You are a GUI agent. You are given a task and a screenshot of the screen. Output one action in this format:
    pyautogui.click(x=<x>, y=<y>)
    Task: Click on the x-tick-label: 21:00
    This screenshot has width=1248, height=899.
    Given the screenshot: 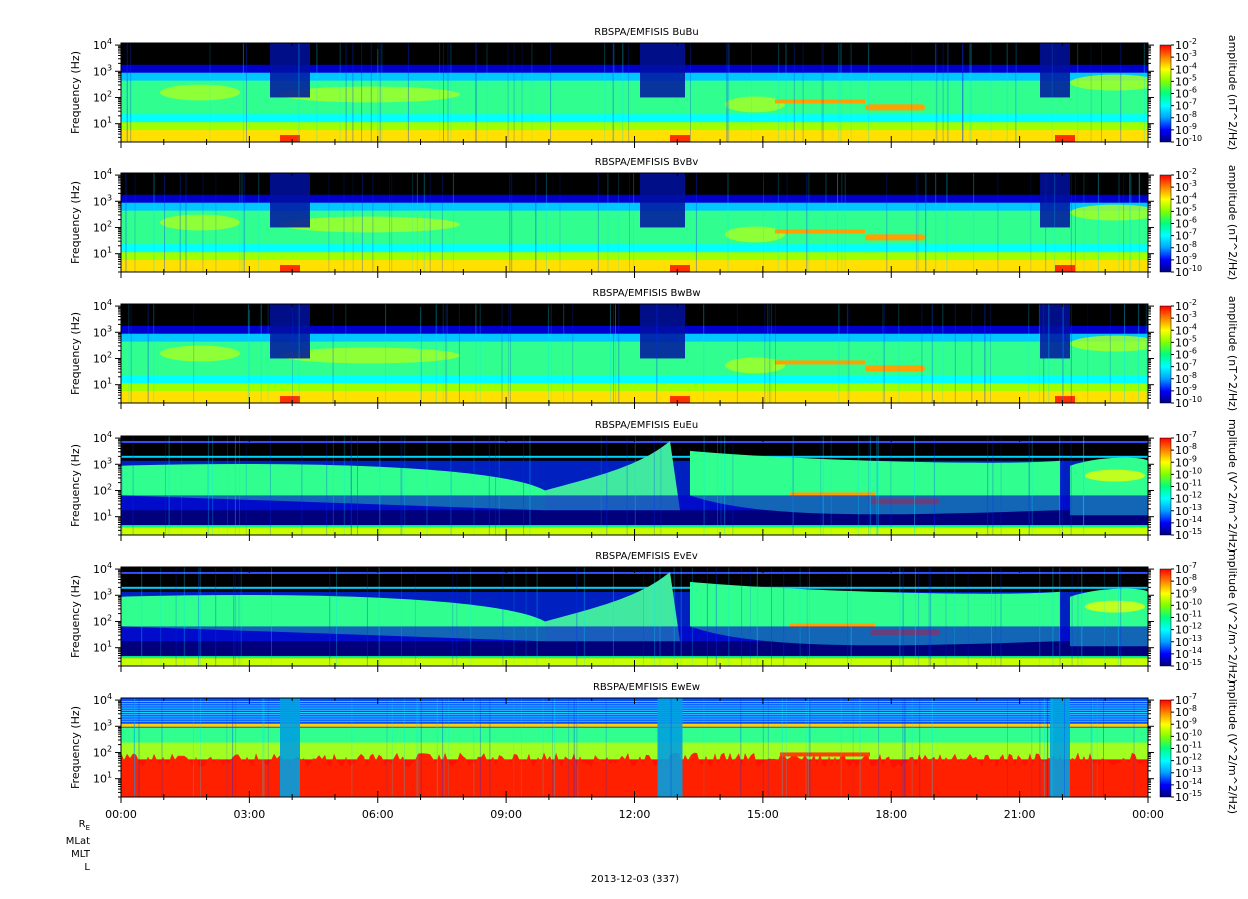 What is the action you would take?
    pyautogui.click(x=1020, y=814)
    